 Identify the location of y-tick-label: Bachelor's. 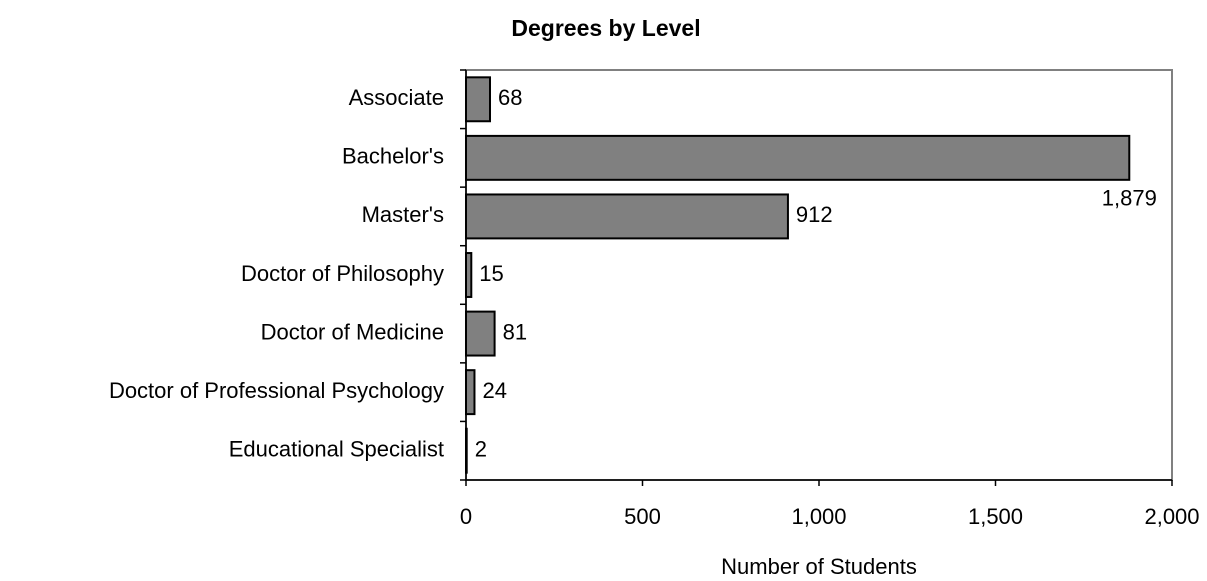
(393, 156).